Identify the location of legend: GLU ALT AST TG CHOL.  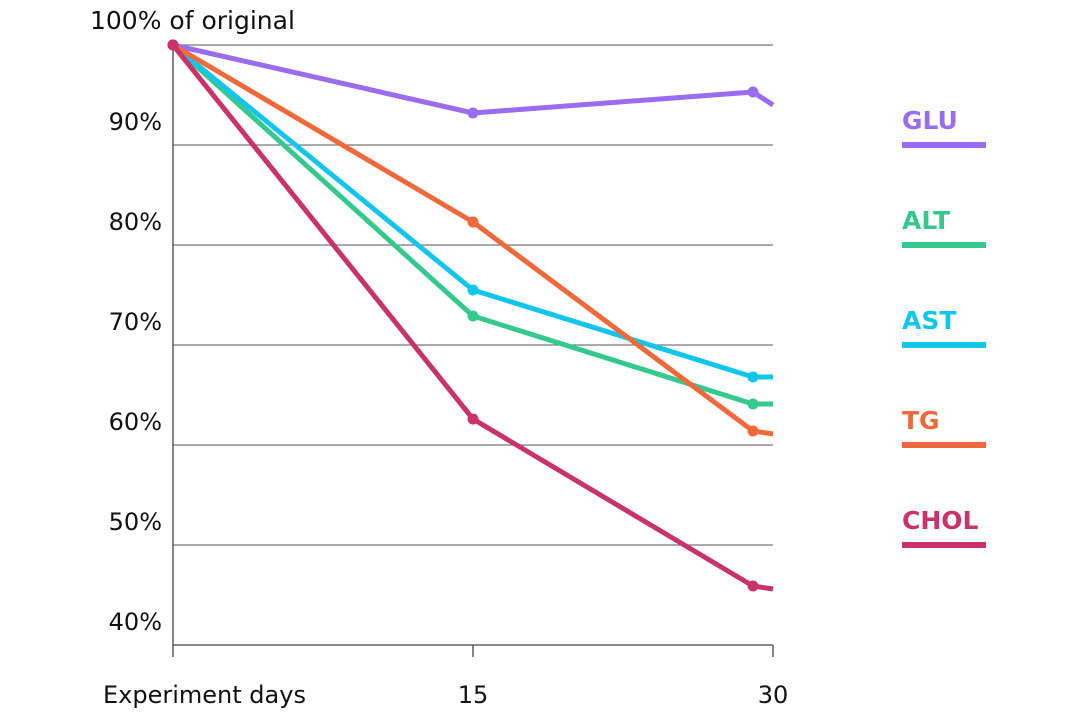
(944, 327).